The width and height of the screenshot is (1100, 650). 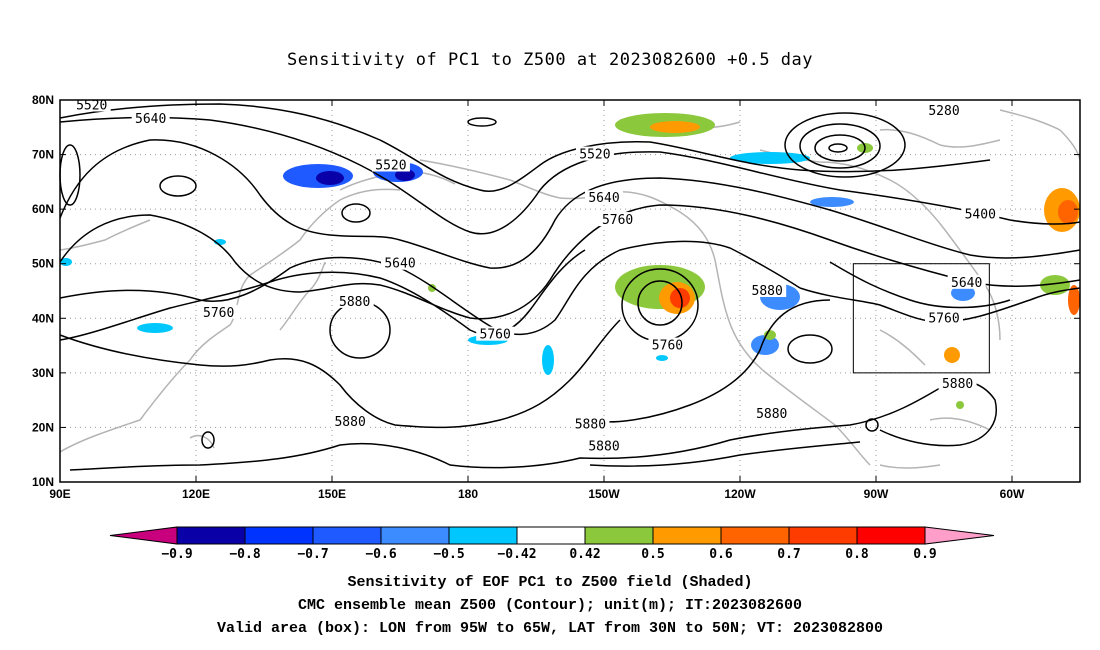 I want to click on colorbar-label: 0.7, so click(x=788, y=554).